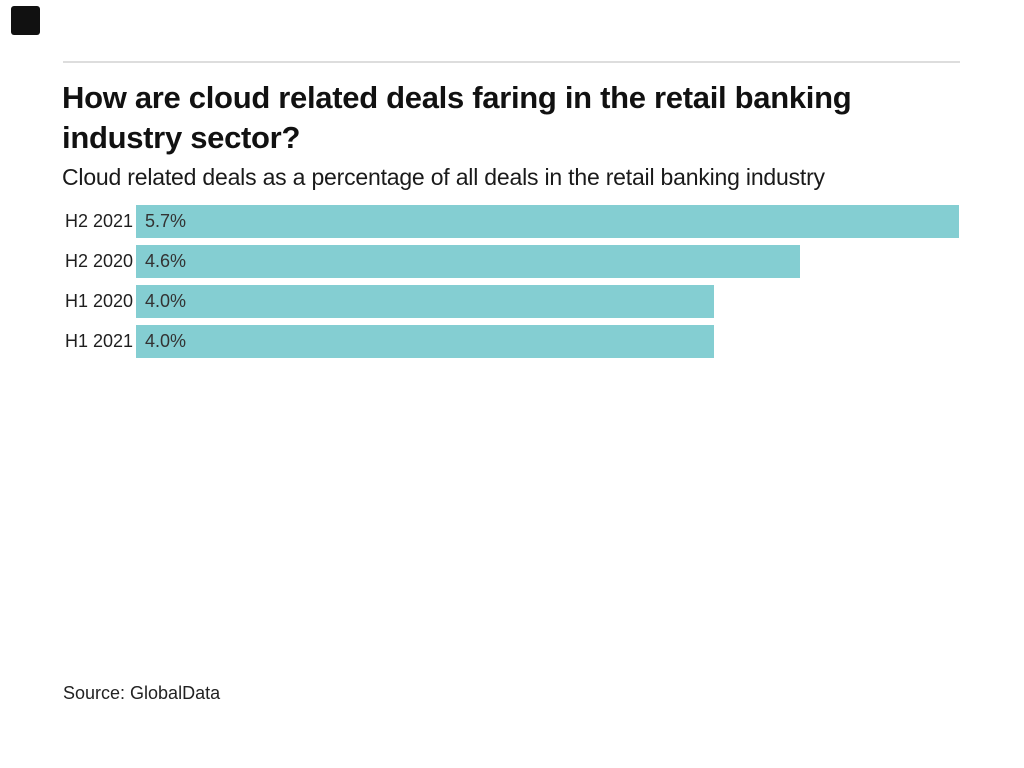 The height and width of the screenshot is (768, 1024). What do you see at coordinates (181, 137) in the screenshot?
I see `page-title-line-2: industry sector?` at bounding box center [181, 137].